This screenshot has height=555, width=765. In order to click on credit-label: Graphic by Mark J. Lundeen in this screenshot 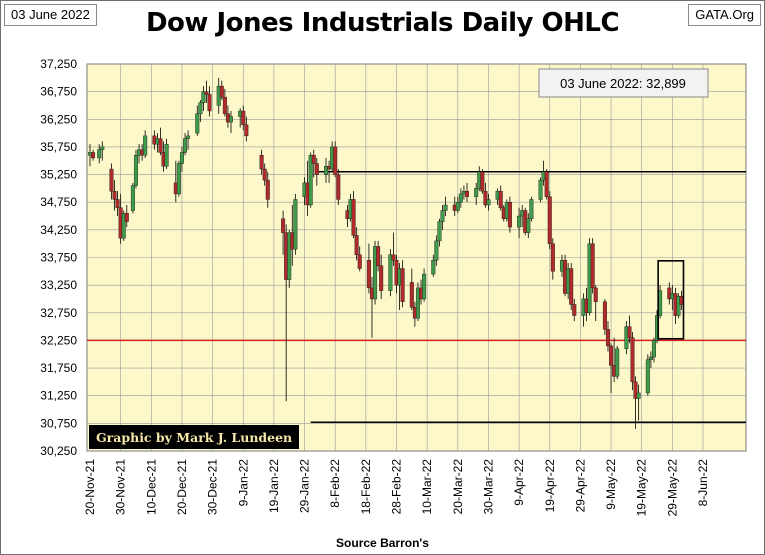, I will do `click(194, 437)`.